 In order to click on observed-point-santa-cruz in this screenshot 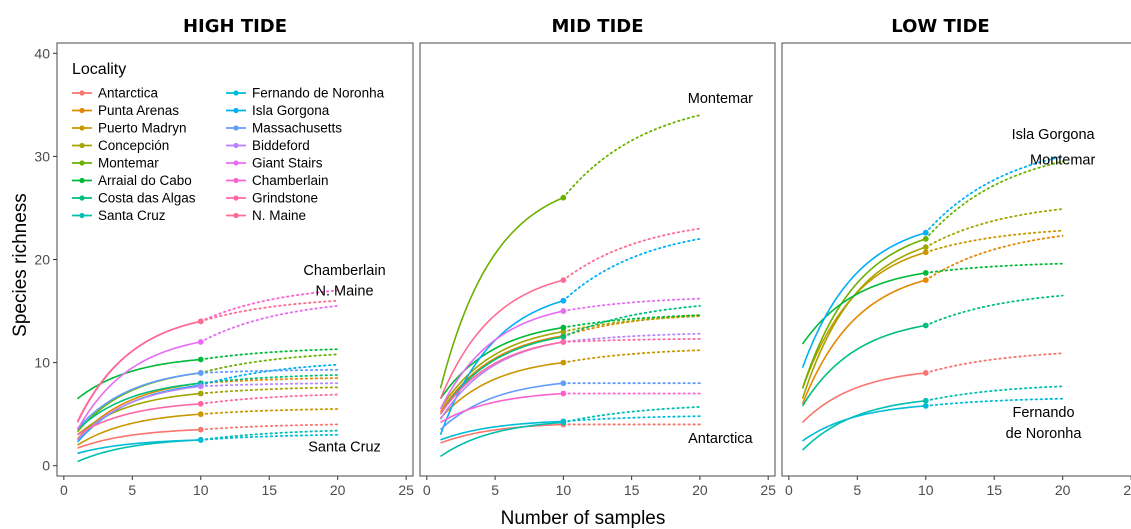, I will do `click(925, 400)`.